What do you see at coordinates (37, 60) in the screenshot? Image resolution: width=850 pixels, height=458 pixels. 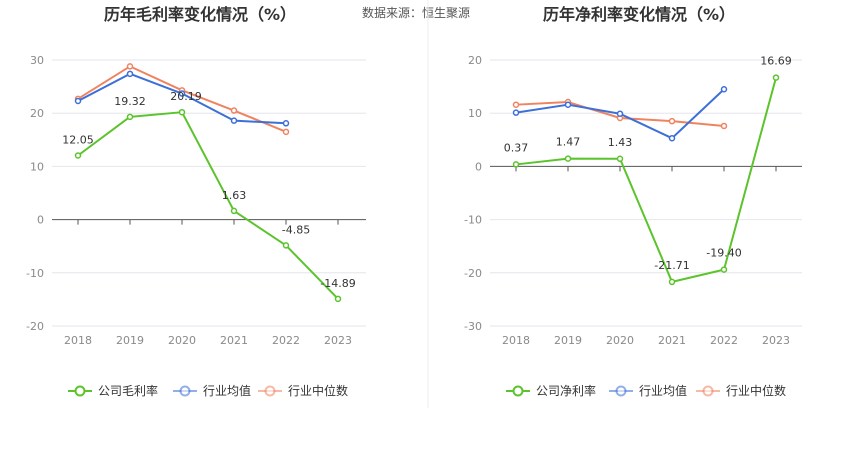 I see `y-tick-label: 30` at bounding box center [37, 60].